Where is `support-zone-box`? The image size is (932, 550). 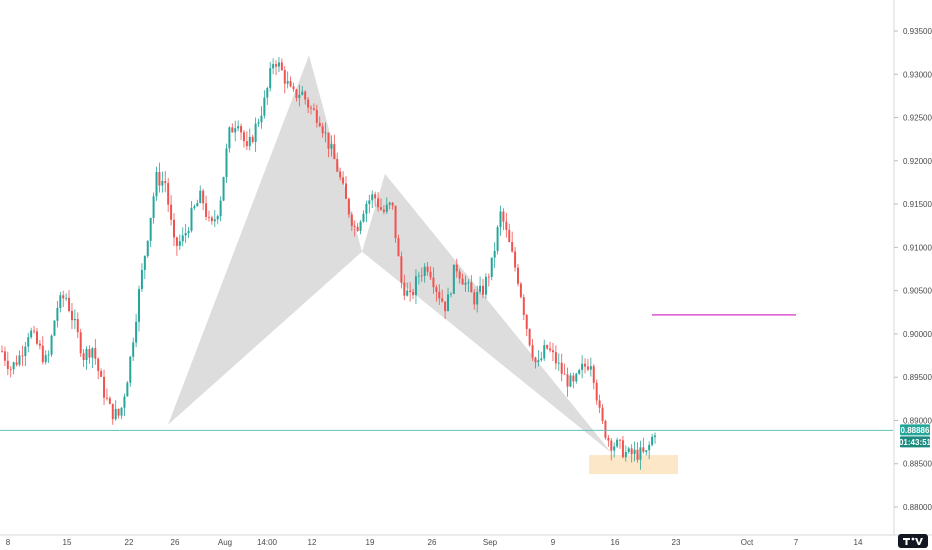 support-zone-box is located at coordinates (633, 465).